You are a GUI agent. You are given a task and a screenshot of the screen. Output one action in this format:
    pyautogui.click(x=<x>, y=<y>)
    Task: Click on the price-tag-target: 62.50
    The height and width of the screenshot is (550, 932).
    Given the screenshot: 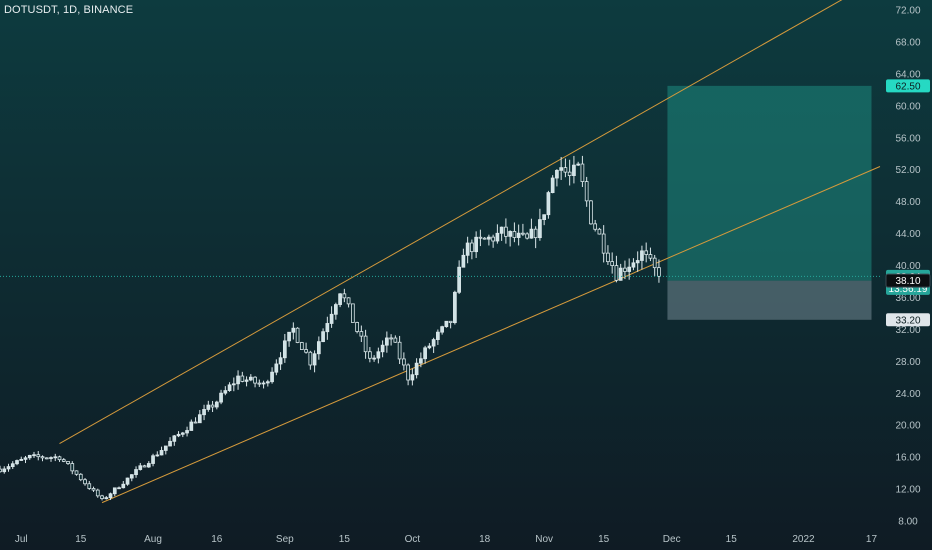 What is the action you would take?
    pyautogui.click(x=908, y=86)
    